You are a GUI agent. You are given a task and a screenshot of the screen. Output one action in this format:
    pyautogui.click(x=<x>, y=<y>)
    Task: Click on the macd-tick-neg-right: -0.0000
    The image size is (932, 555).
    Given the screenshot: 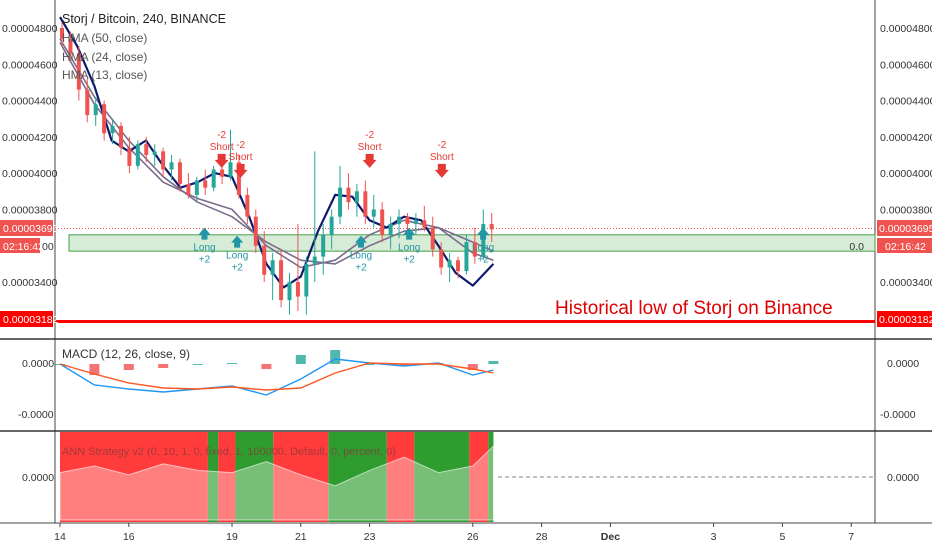 What is the action you would take?
    pyautogui.click(x=898, y=415)
    